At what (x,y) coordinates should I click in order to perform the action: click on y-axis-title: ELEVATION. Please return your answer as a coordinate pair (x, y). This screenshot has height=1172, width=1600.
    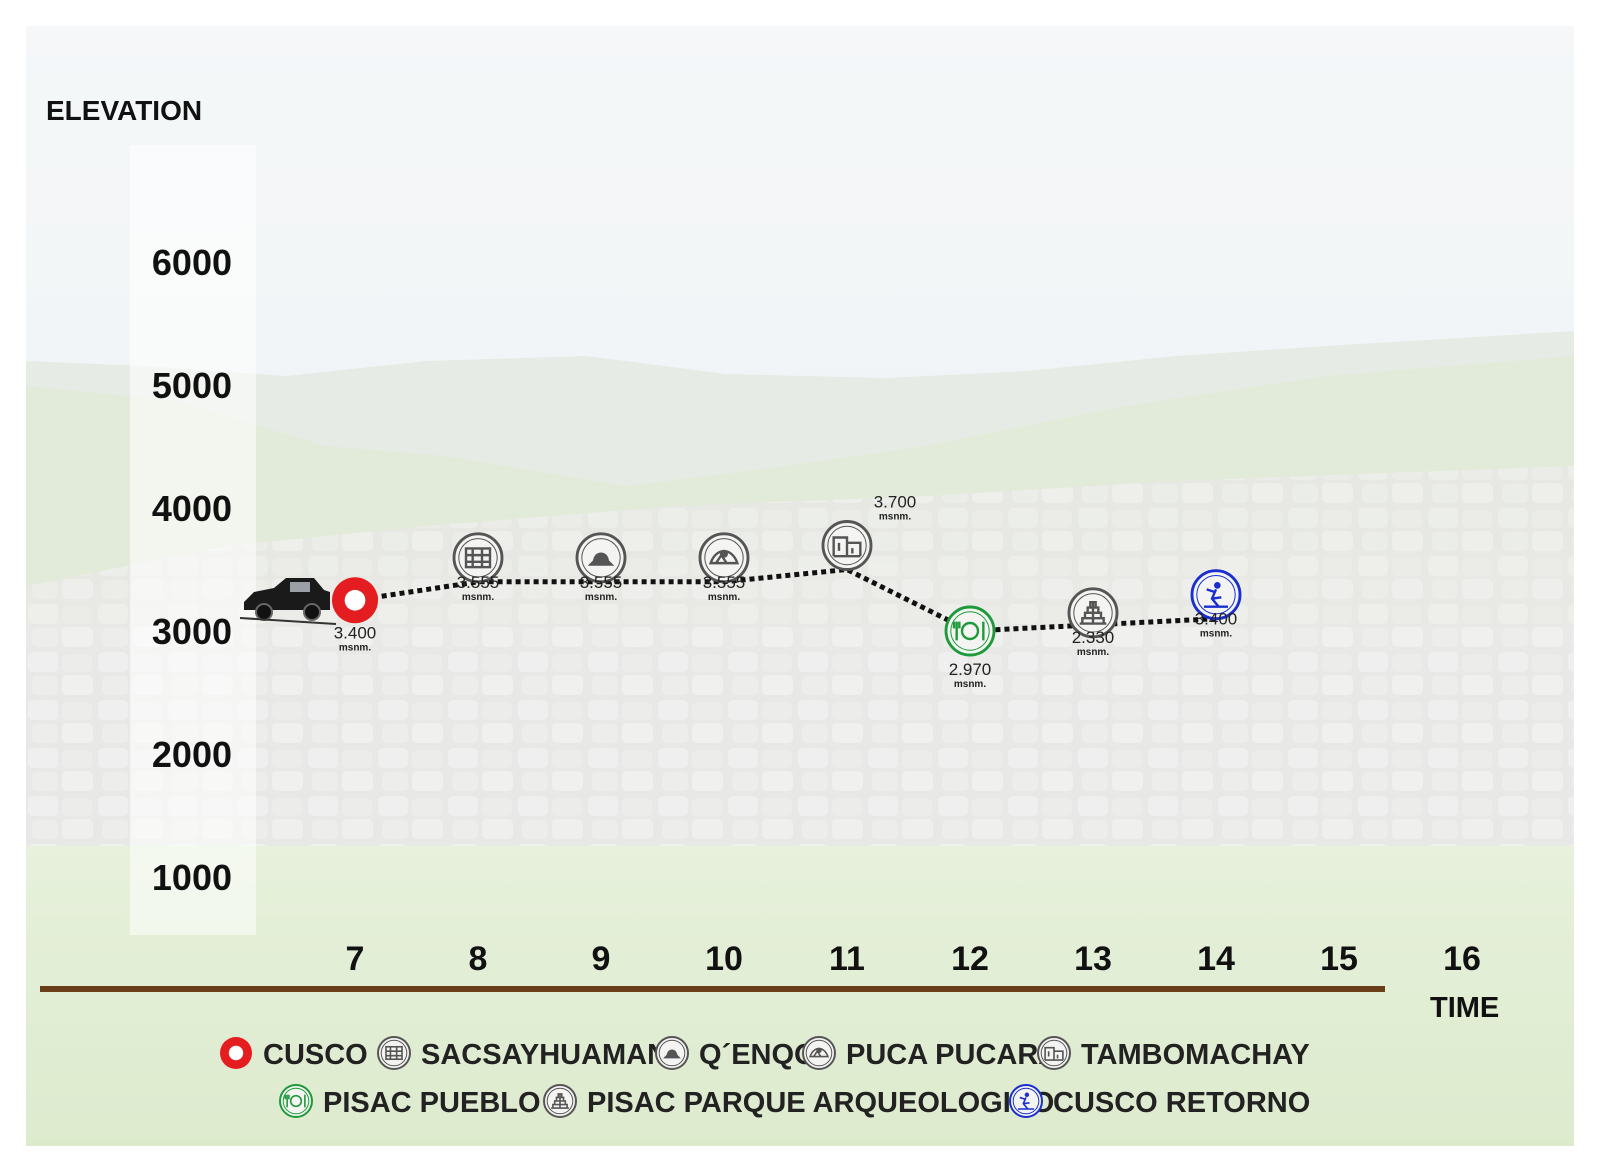
    Looking at the image, I should click on (124, 110).